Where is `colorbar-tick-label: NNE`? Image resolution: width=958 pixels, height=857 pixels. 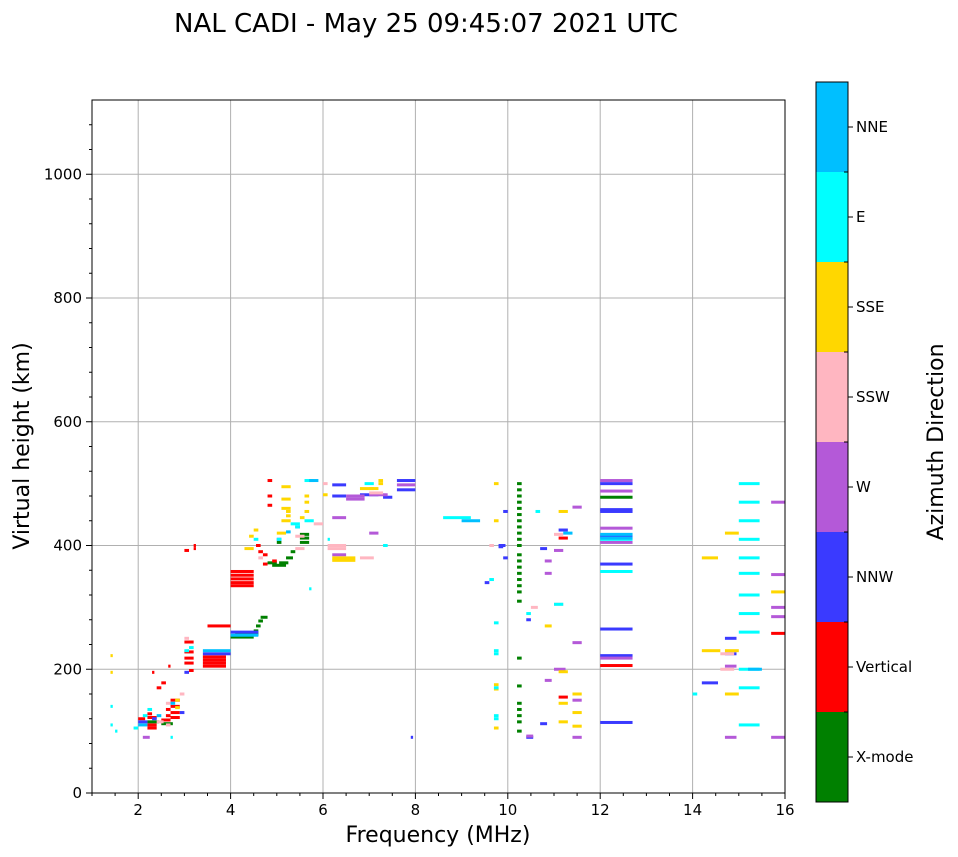
colorbar-tick-label: NNE is located at coordinates (872, 127).